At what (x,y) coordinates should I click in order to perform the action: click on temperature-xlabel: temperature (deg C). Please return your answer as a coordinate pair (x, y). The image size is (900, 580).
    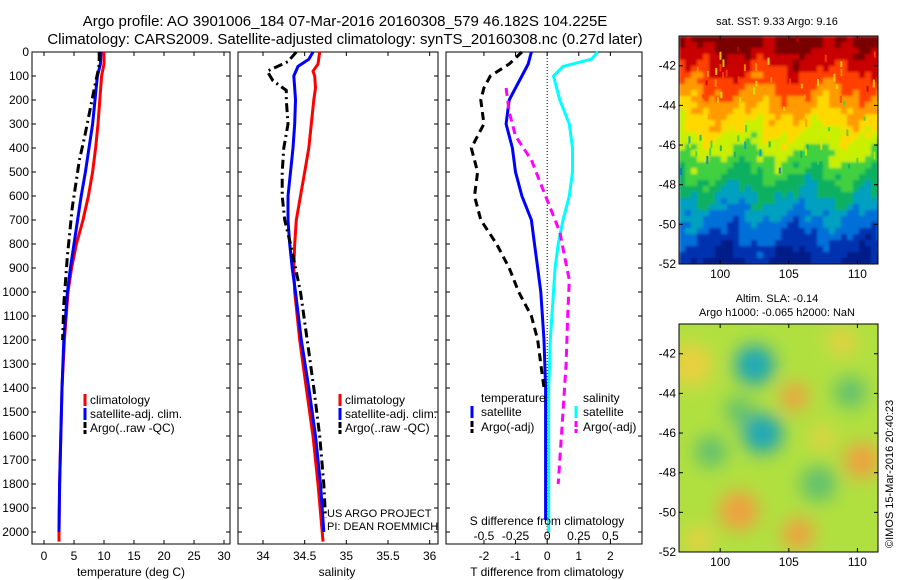
    Looking at the image, I should click on (131, 572).